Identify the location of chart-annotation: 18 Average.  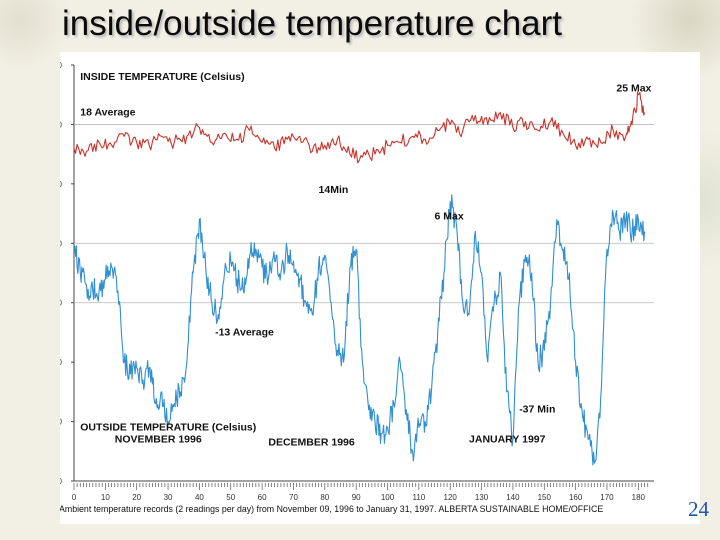
(107, 113).